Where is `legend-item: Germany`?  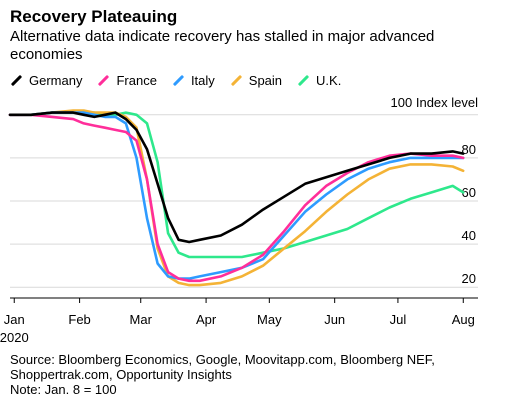 legend-item: Germany is located at coordinates (46, 80).